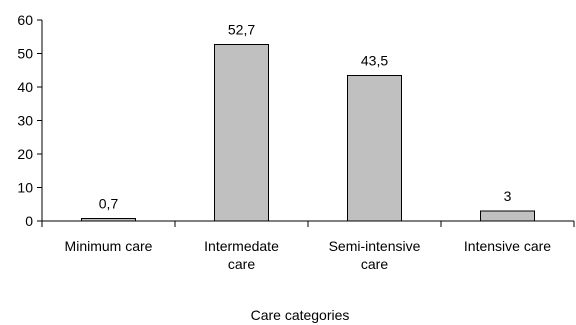 The height and width of the screenshot is (325, 576). What do you see at coordinates (241, 255) in the screenshot?
I see `x-tick-label: Intermedate care` at bounding box center [241, 255].